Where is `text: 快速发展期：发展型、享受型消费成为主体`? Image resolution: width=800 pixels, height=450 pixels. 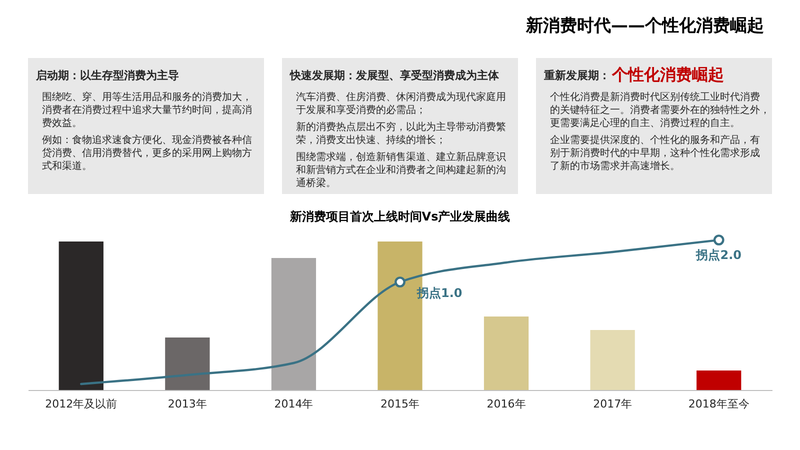 text: 快速发展期：发展型、享受型消费成为主体 is located at coordinates (394, 75).